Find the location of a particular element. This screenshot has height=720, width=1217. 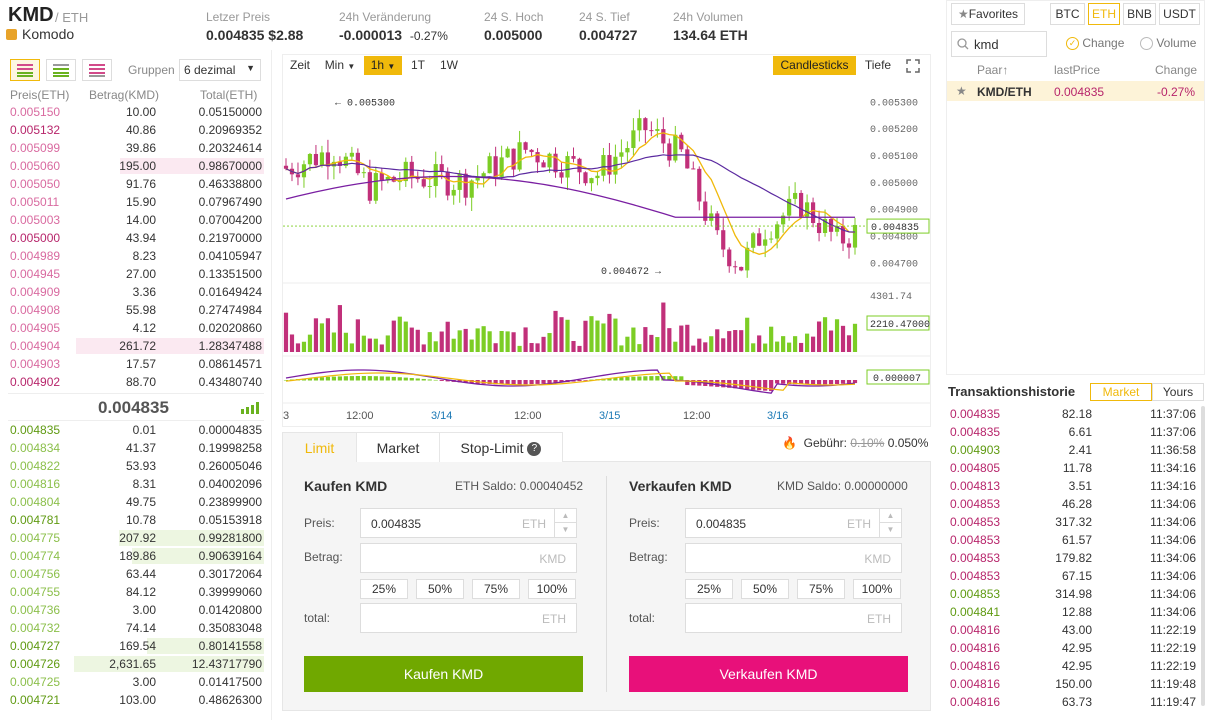

sell-pct-75-button: 75% is located at coordinates (821, 589).